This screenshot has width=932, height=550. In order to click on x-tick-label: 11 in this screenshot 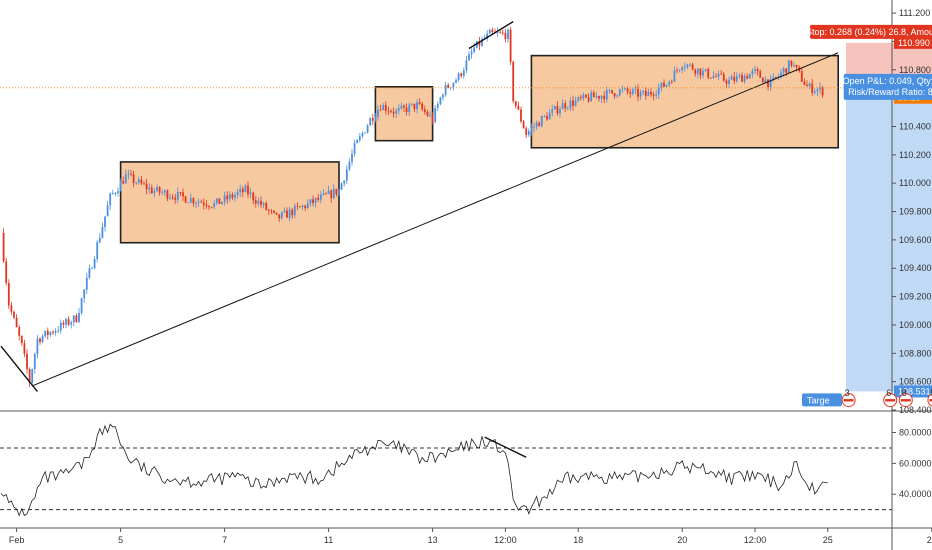, I will do `click(328, 540)`.